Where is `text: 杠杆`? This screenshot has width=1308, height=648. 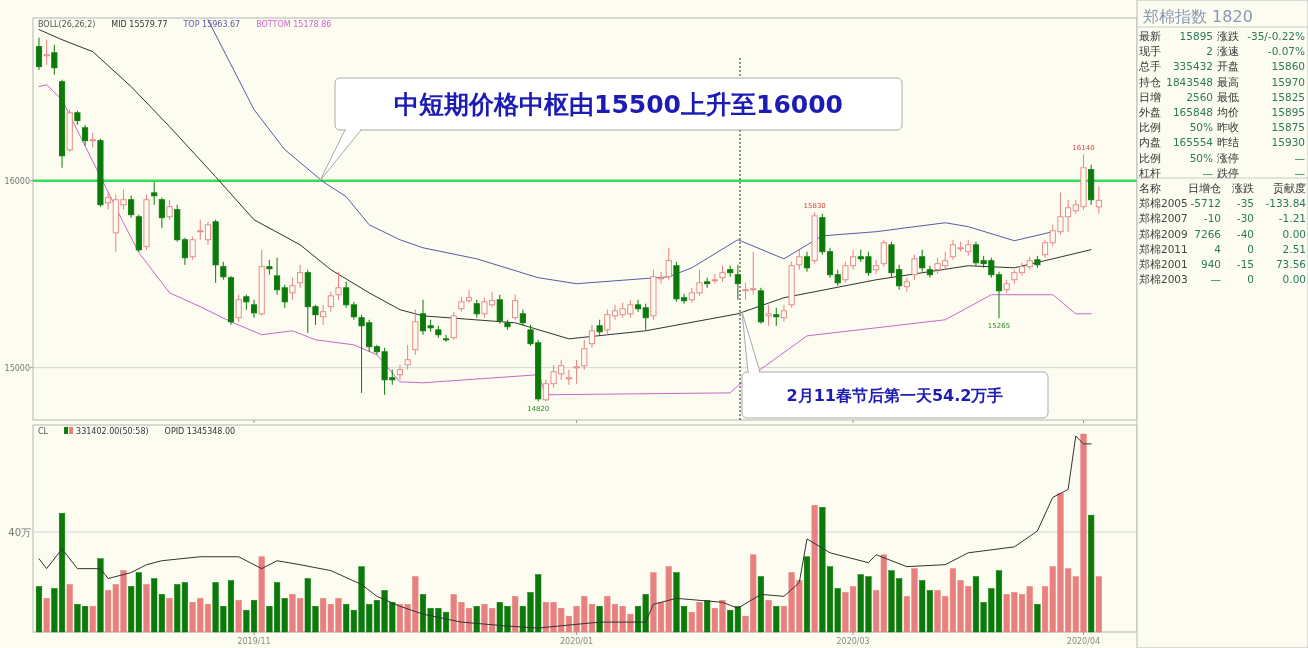
text: 杠杆 is located at coordinates (1149, 172).